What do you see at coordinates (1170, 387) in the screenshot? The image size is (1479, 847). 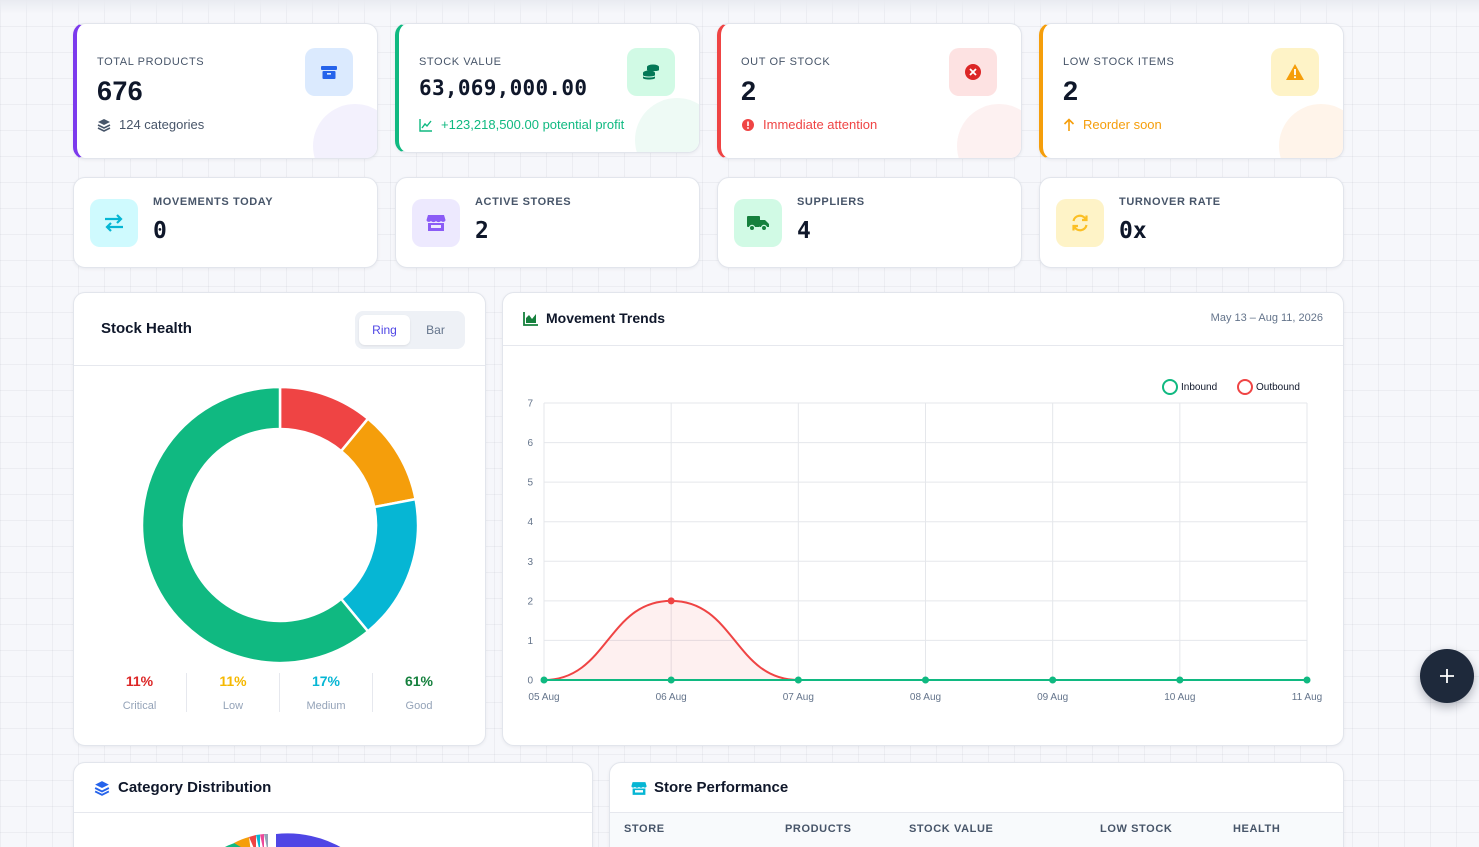 I see `legend-marker-inbound` at bounding box center [1170, 387].